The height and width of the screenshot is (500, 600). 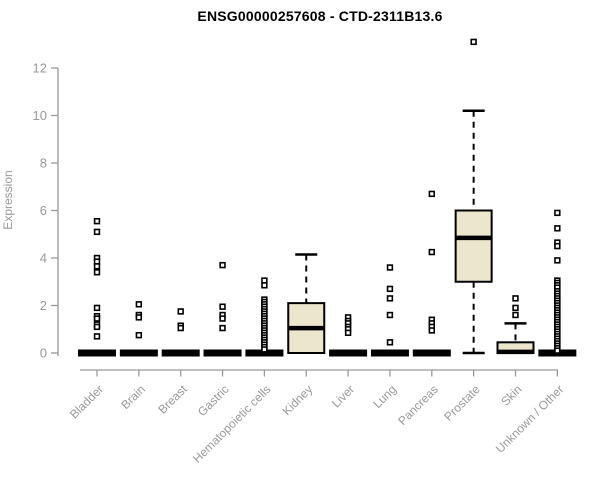 What do you see at coordinates (431, 273) in the screenshot?
I see `box-group-pancreas` at bounding box center [431, 273].